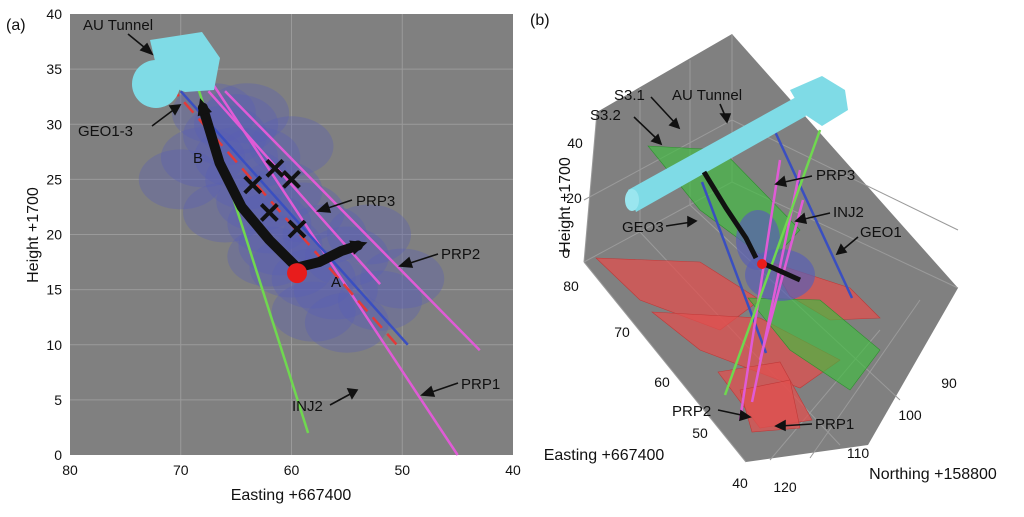 This screenshot has height=517, width=1024. What do you see at coordinates (460, 254) in the screenshot?
I see `annotation-prp2-a: PRP2` at bounding box center [460, 254].